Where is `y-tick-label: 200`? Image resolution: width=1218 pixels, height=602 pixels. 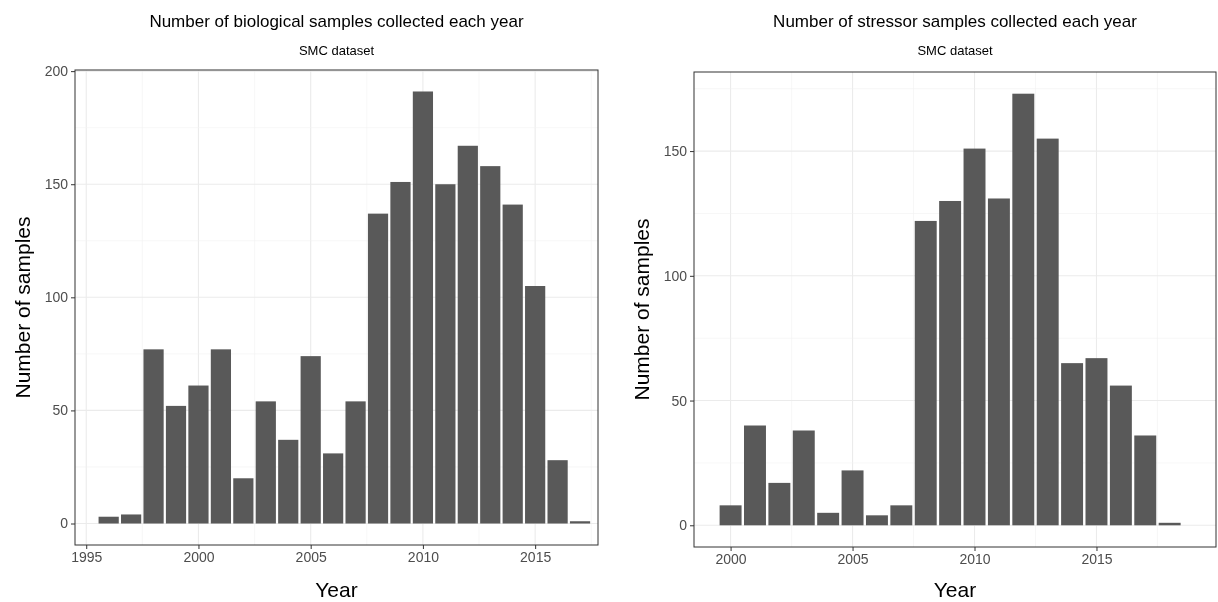
y-tick-label: 200 is located at coordinates (56, 71).